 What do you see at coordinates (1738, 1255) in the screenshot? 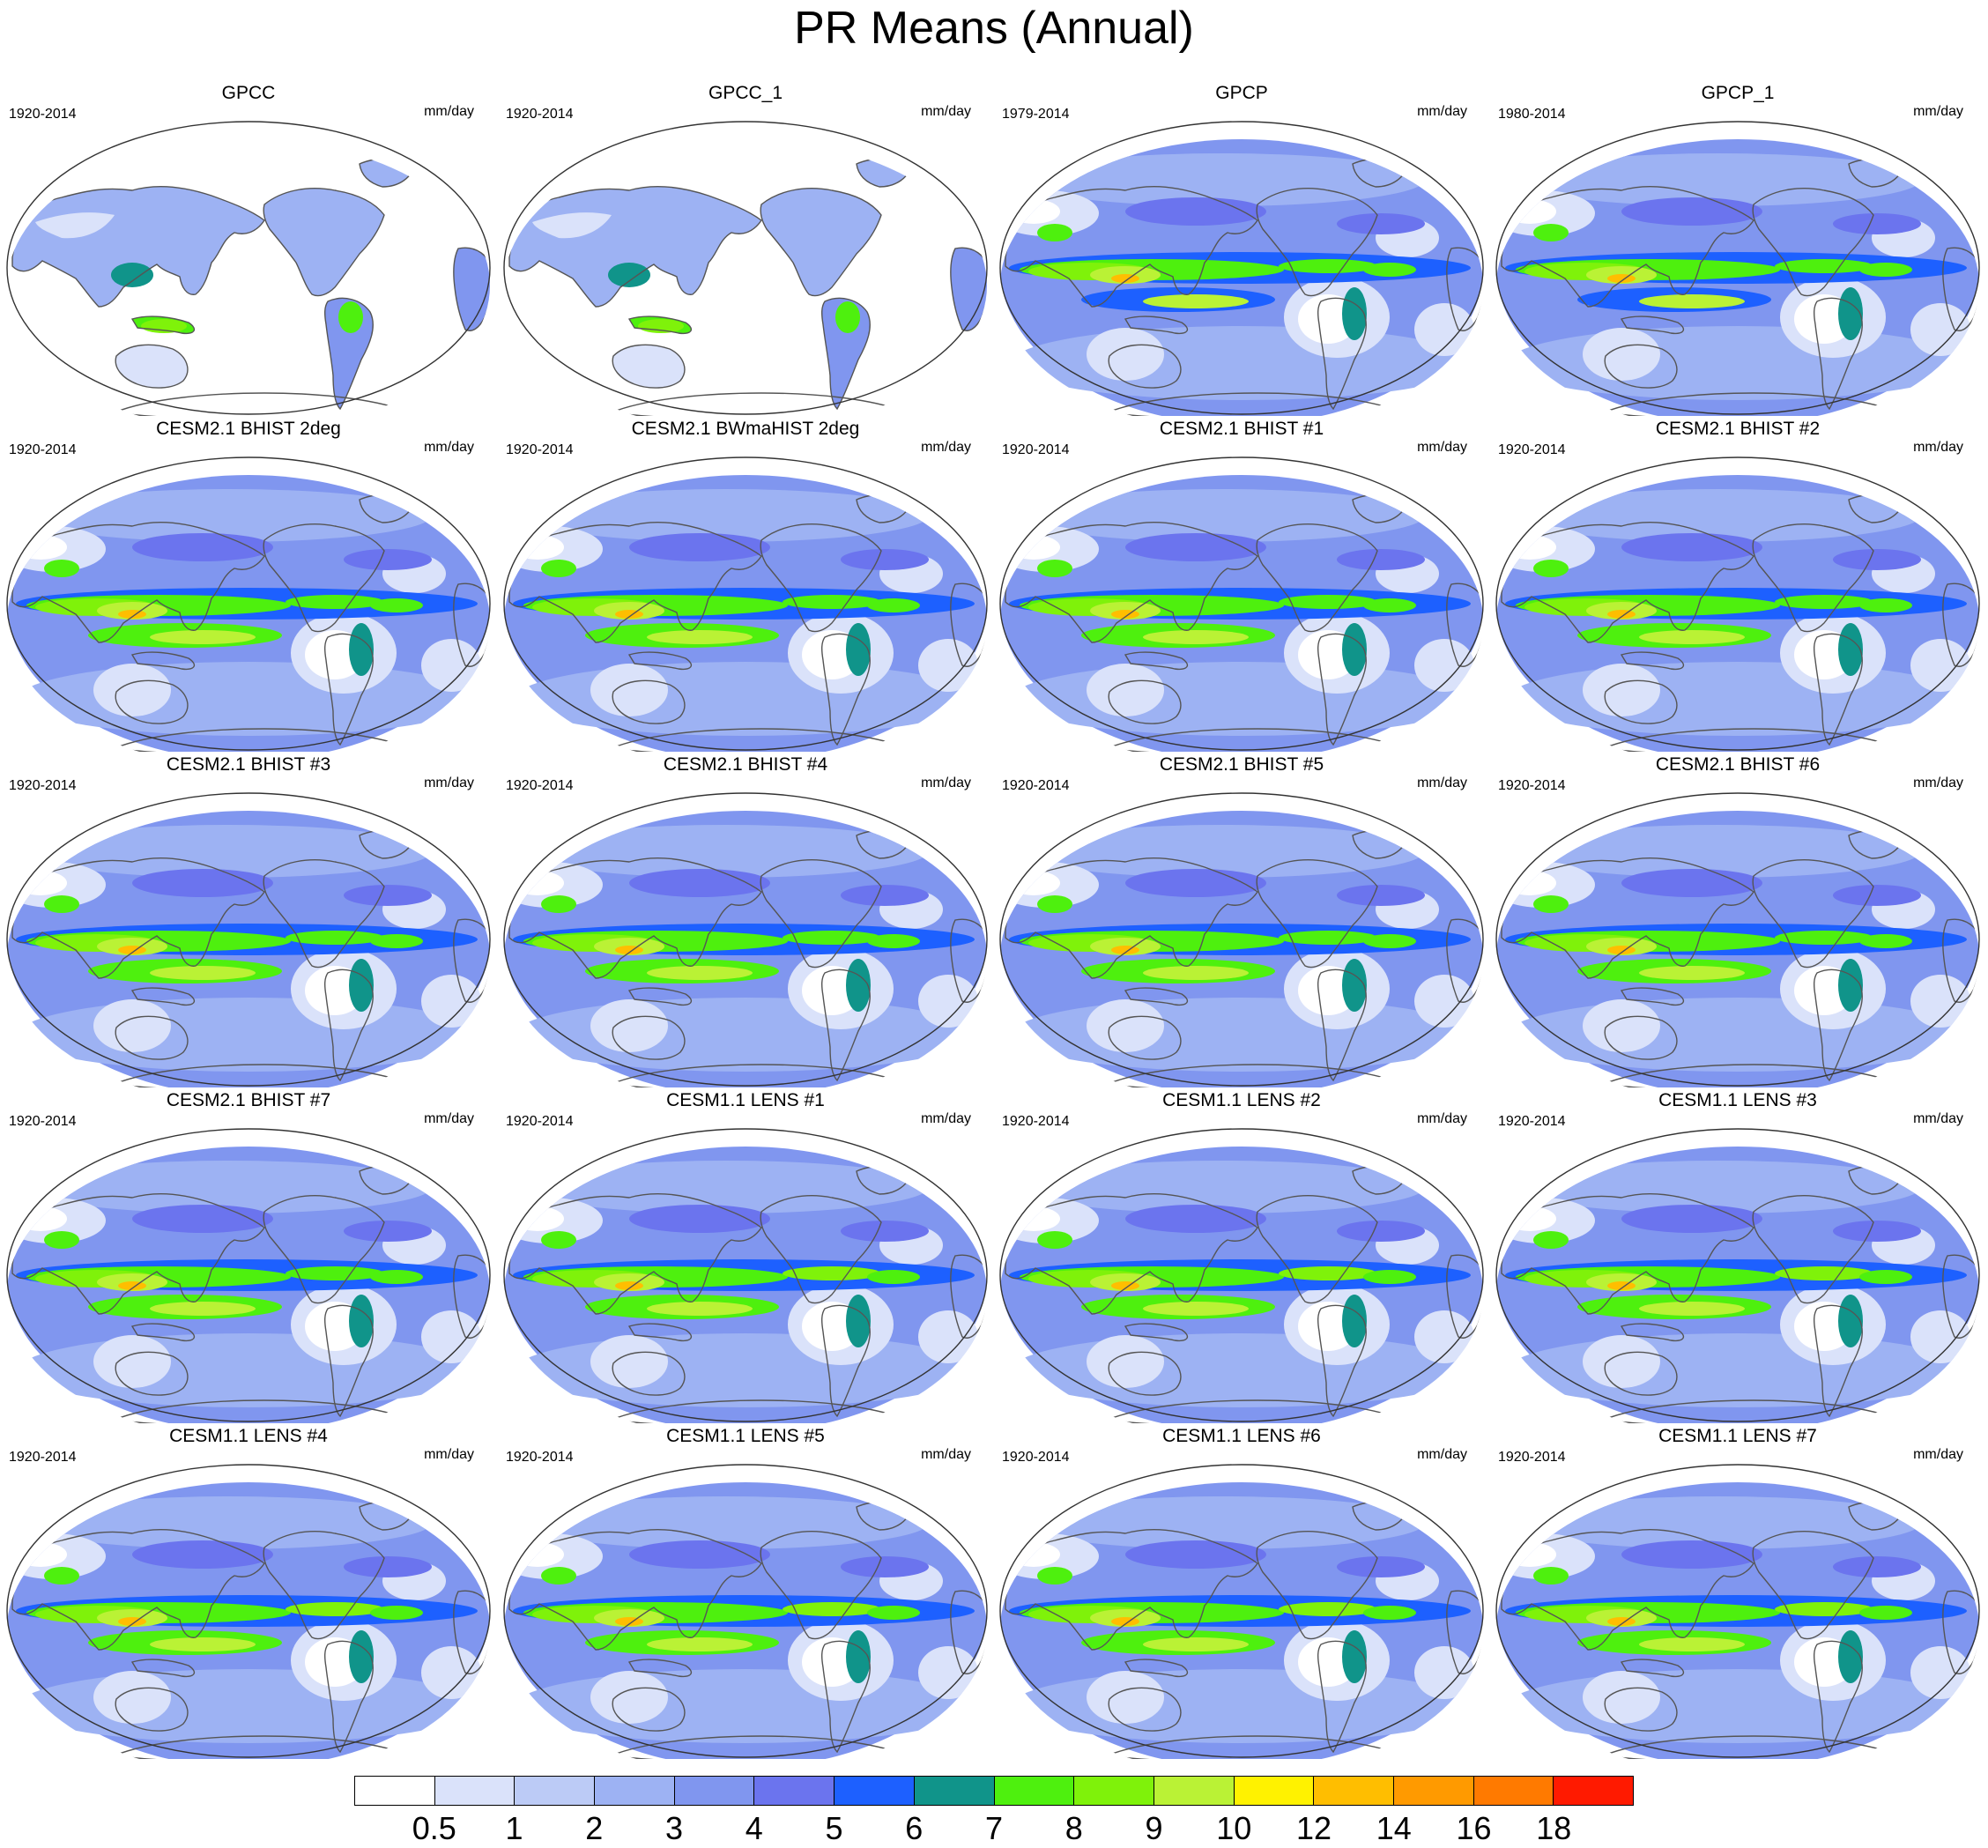
I see `map-panel: CESM1.1 LENS #3 1920-2014 mm/day` at bounding box center [1738, 1255].